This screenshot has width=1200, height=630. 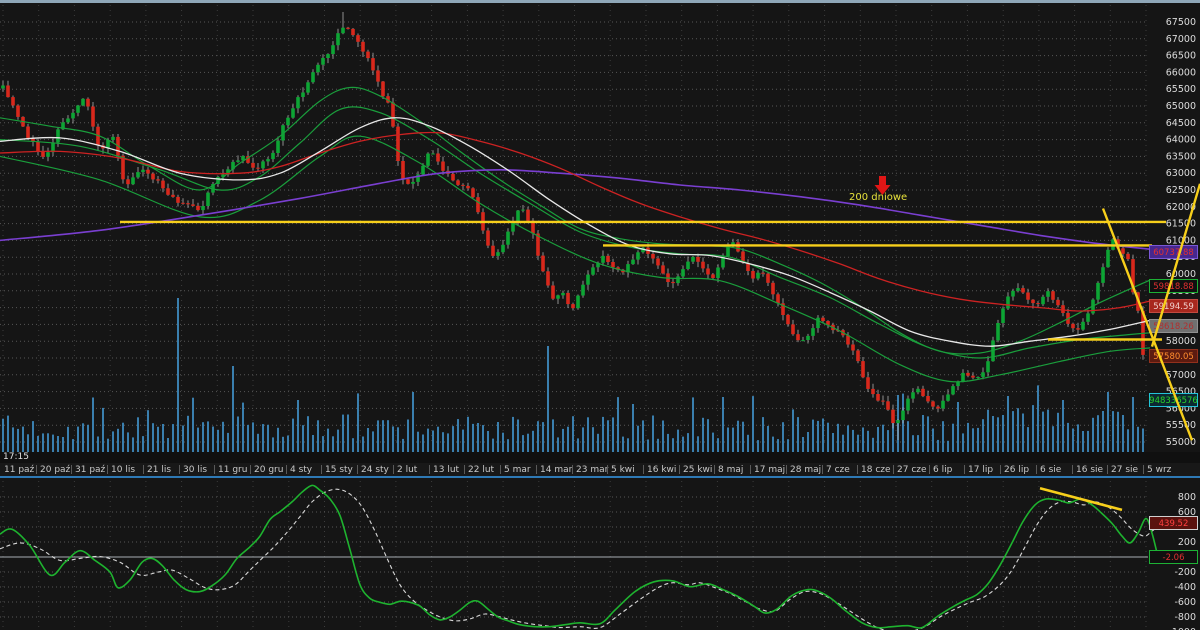 I want to click on date-tick-label: 5 mar, so click(x=517, y=470).